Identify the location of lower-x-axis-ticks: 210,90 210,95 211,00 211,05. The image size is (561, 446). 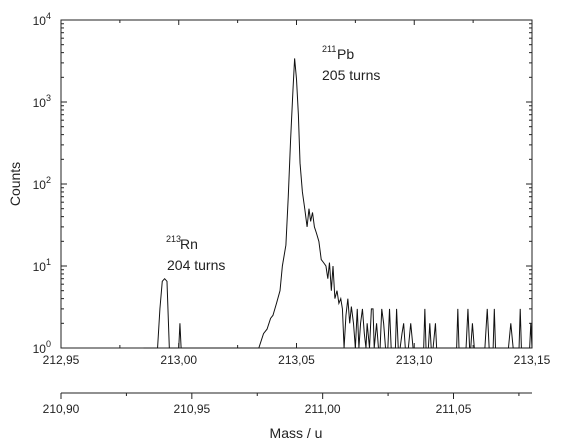
(281, 404).